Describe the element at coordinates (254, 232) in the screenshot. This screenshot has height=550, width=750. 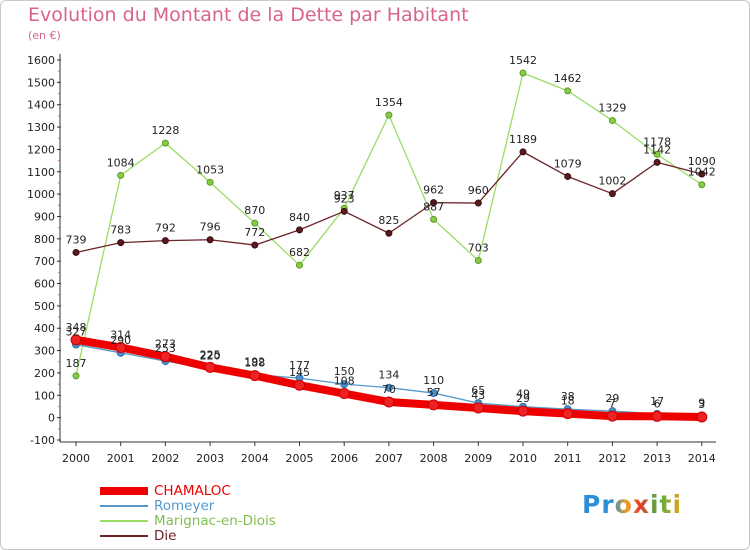
I see `data-label-die: 772` at that location.